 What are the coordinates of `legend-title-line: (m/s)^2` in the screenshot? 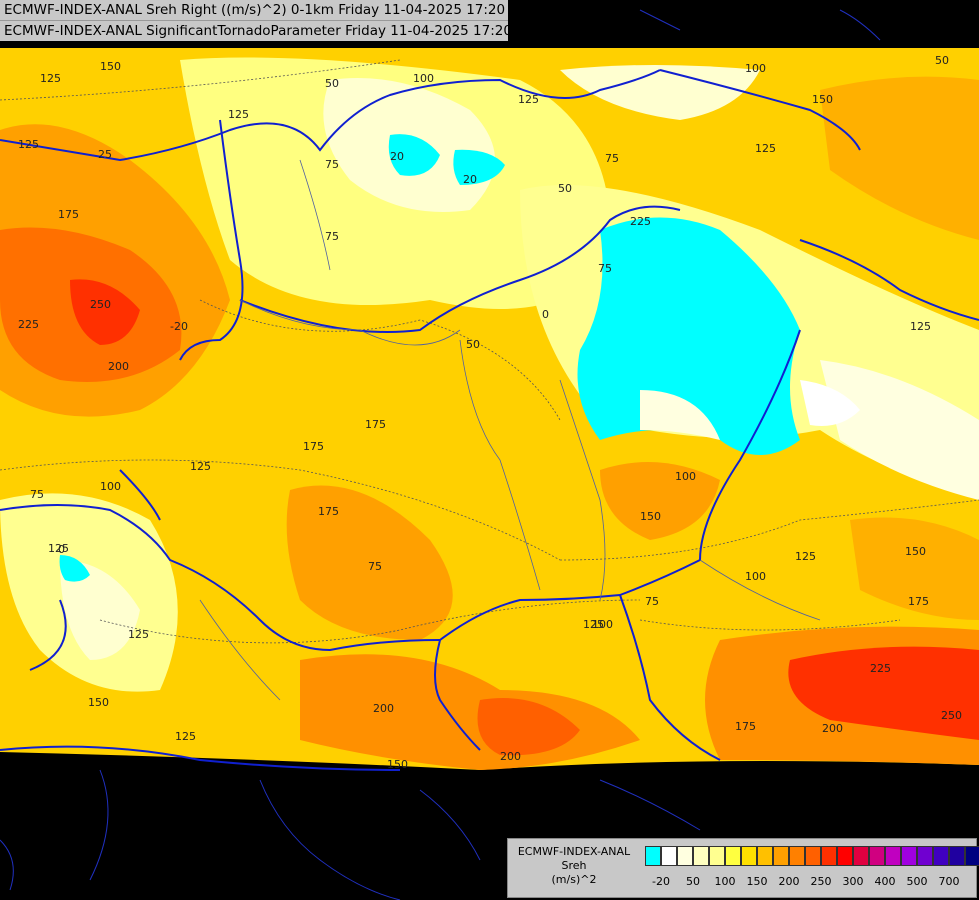 It's located at (574, 879).